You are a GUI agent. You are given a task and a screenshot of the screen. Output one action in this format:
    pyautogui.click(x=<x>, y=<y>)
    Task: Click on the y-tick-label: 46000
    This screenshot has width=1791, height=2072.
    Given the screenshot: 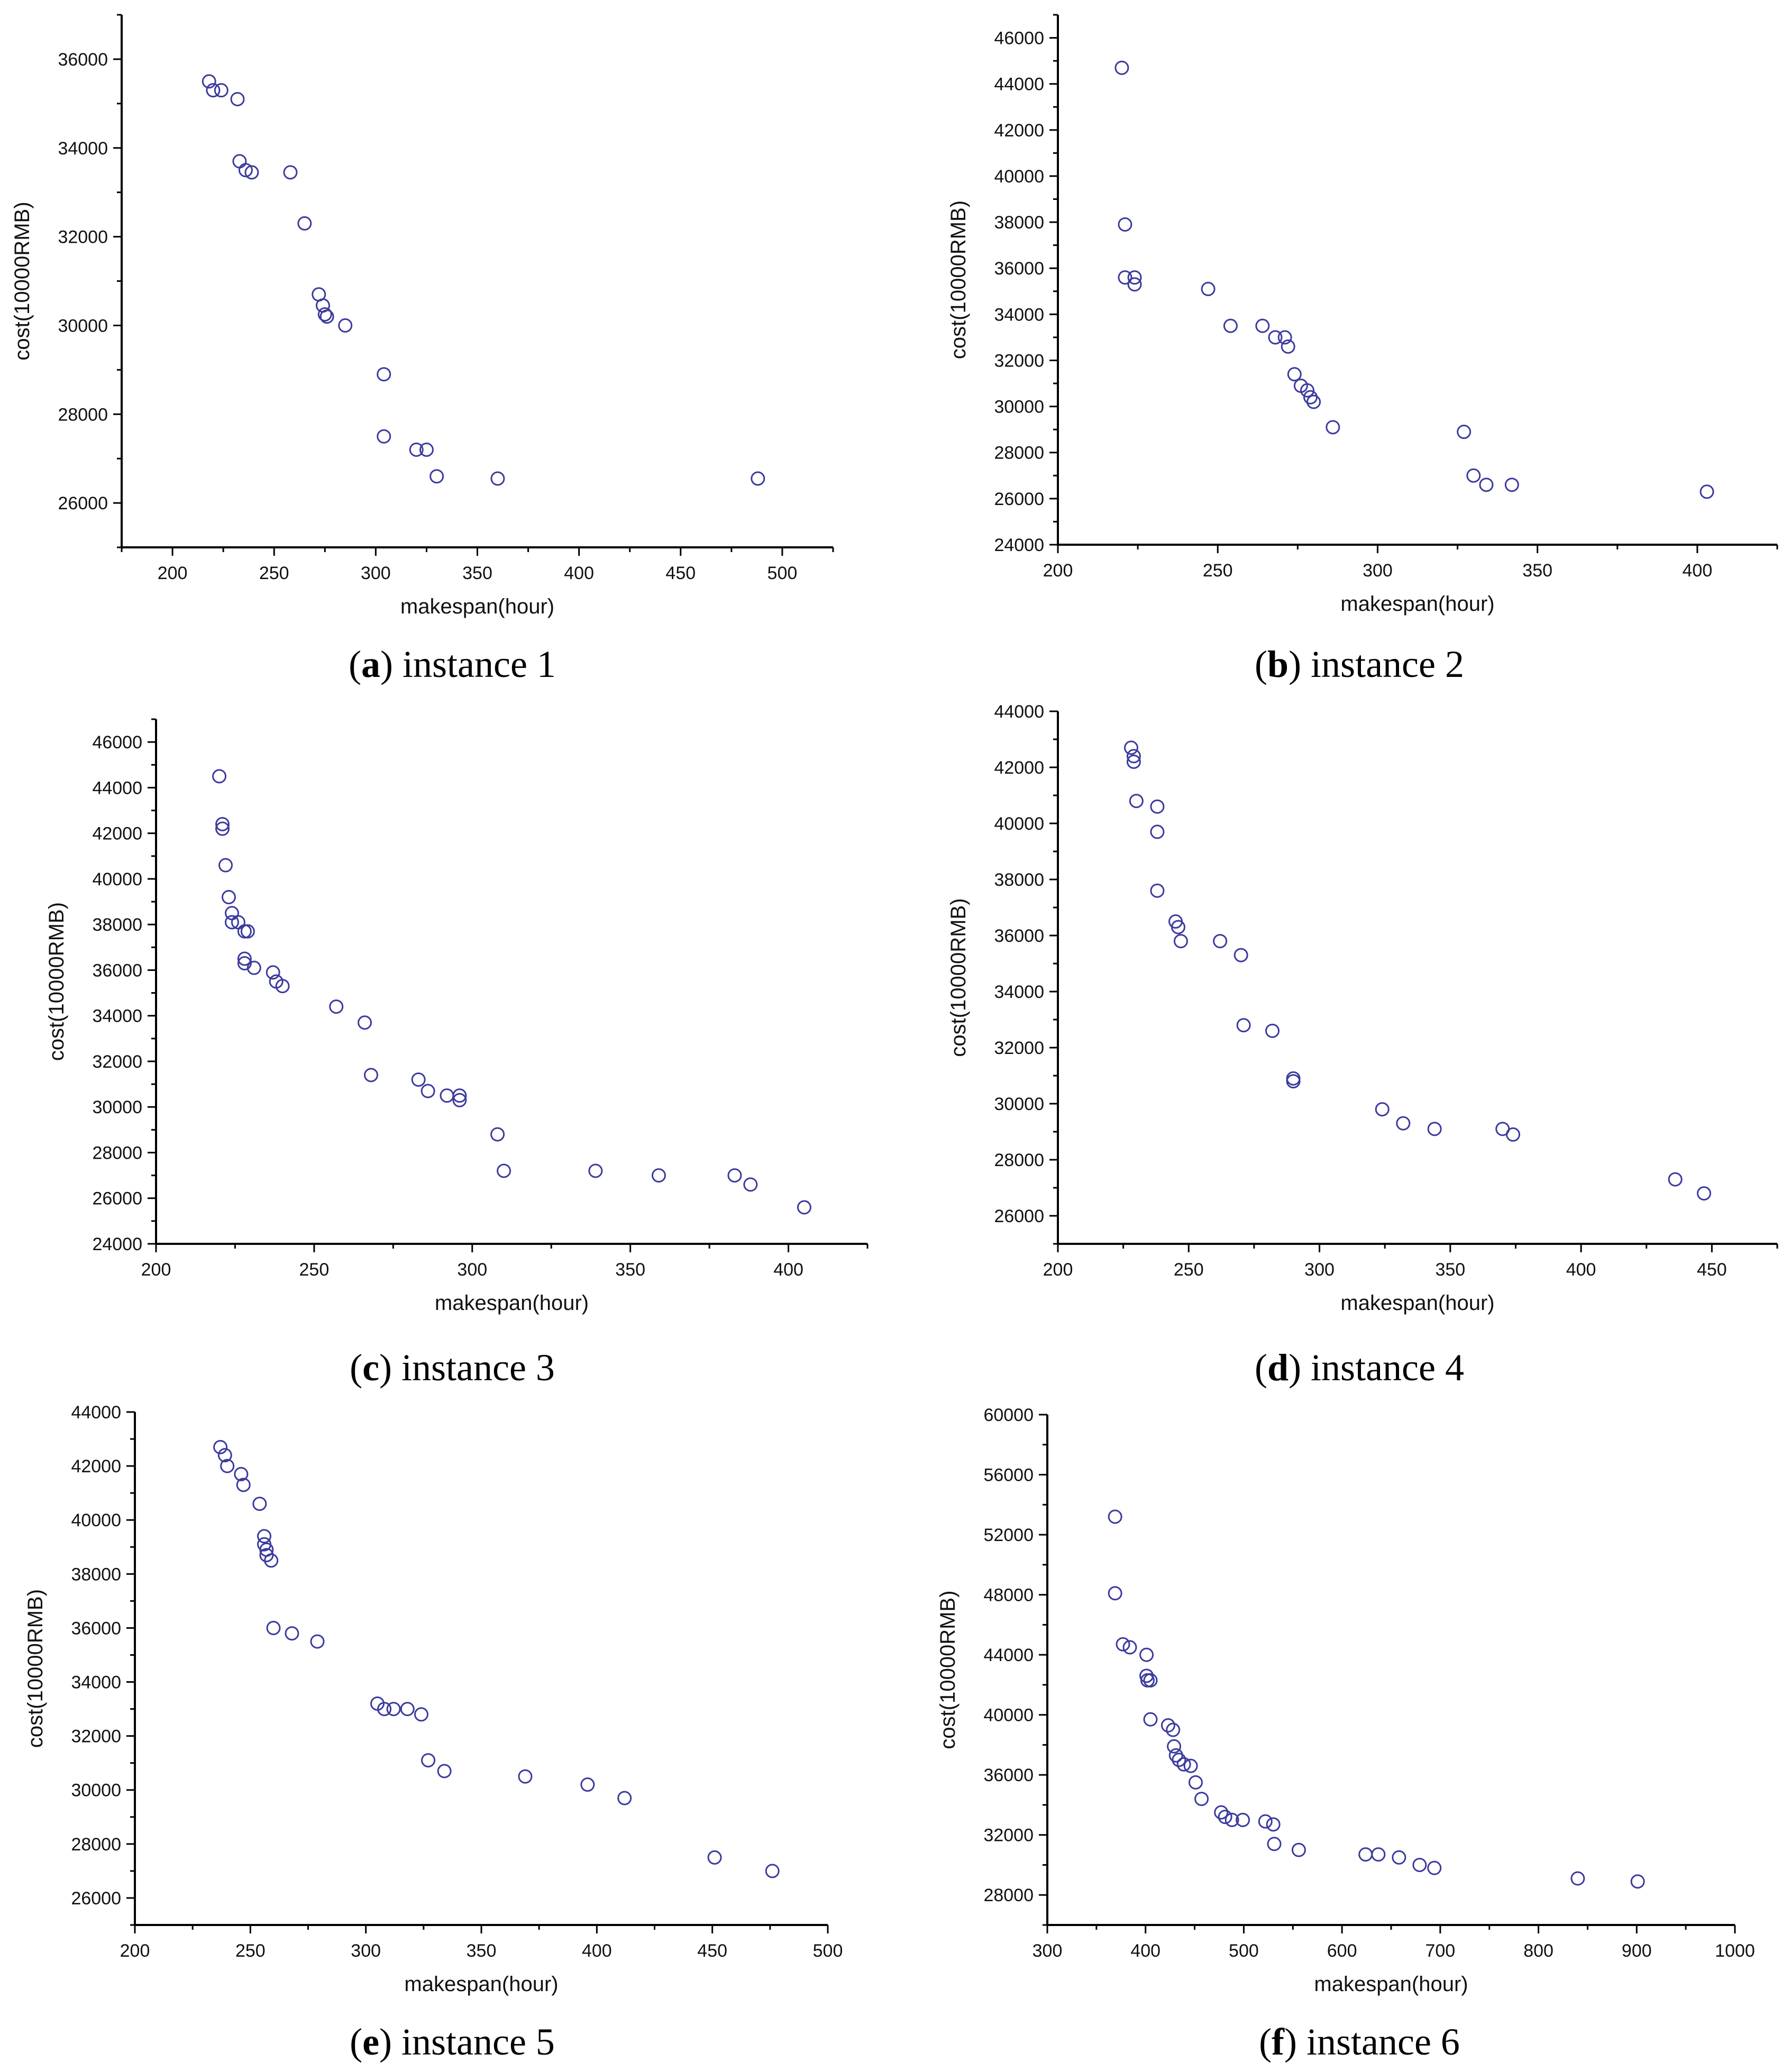 What is the action you would take?
    pyautogui.click(x=117, y=743)
    